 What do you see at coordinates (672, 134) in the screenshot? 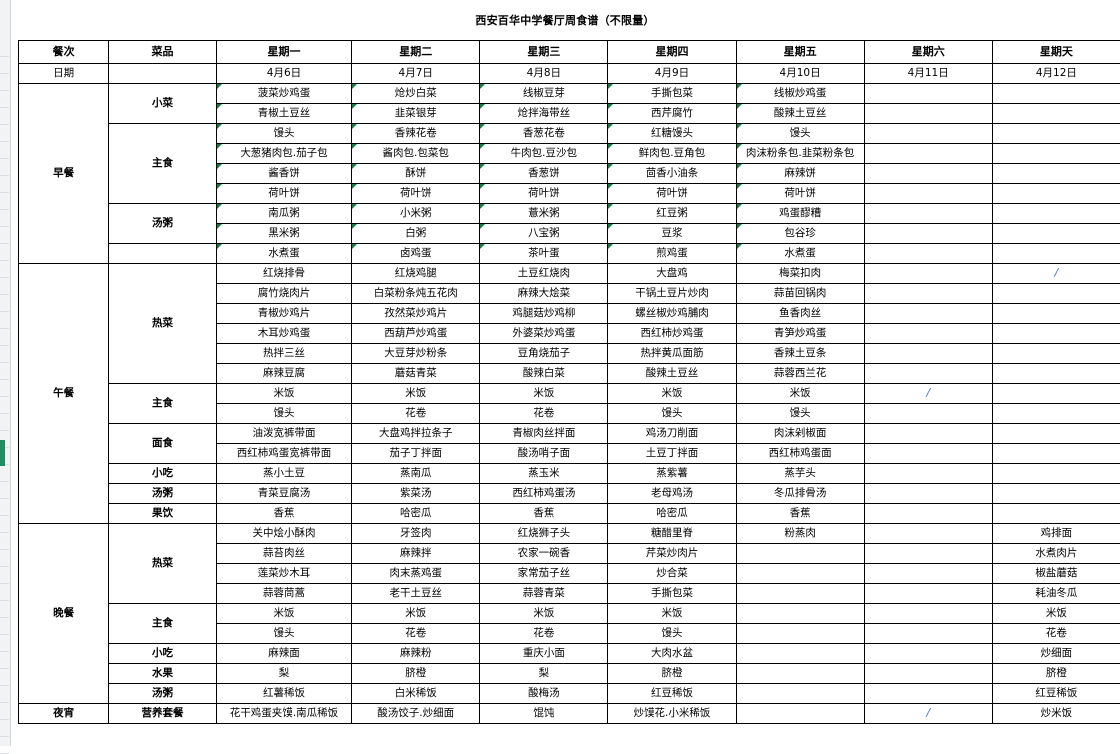
I see `menu-cell: 红糖馒头` at bounding box center [672, 134].